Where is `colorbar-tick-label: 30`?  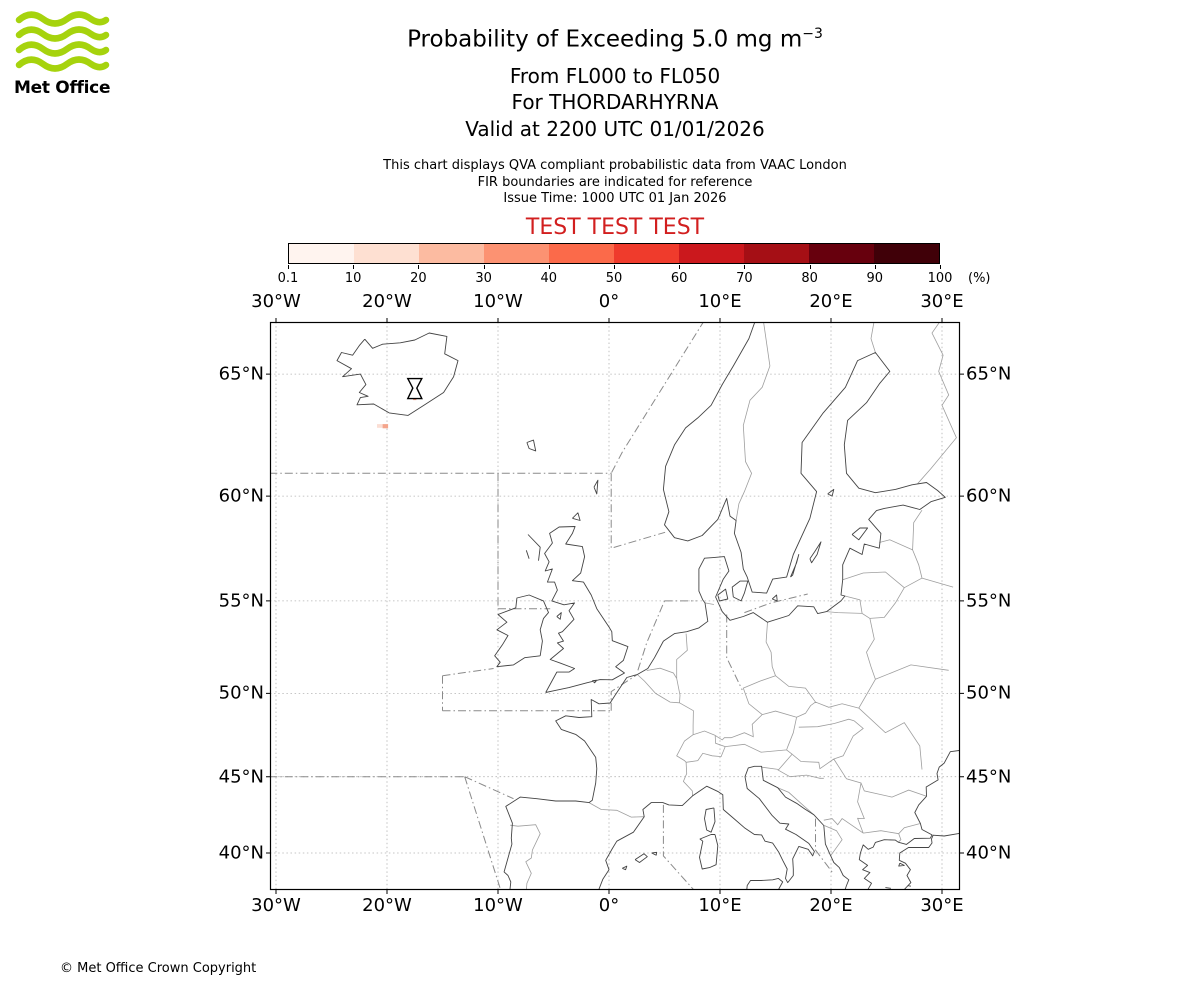
colorbar-tick-label: 30 is located at coordinates (483, 278).